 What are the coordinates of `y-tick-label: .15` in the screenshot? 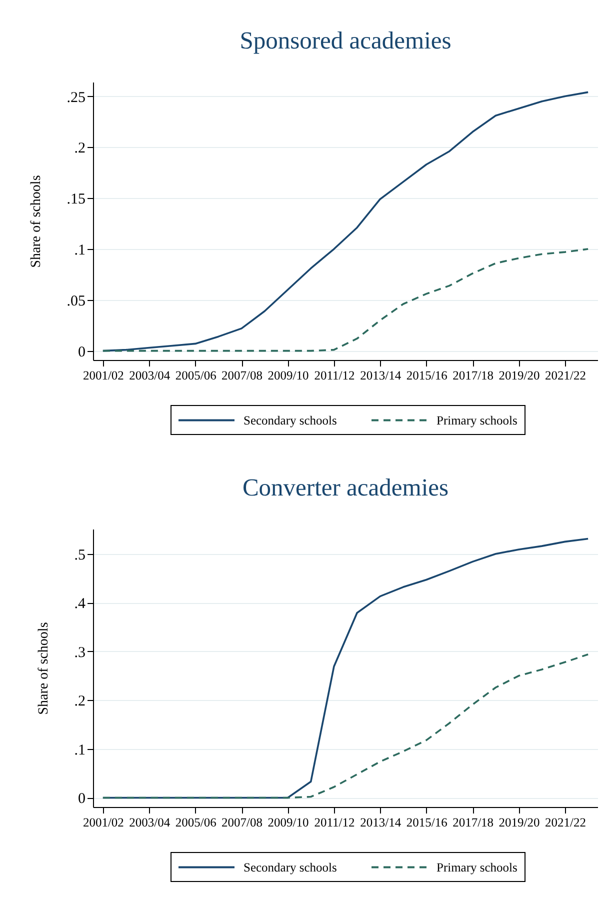 It's located at (76, 200).